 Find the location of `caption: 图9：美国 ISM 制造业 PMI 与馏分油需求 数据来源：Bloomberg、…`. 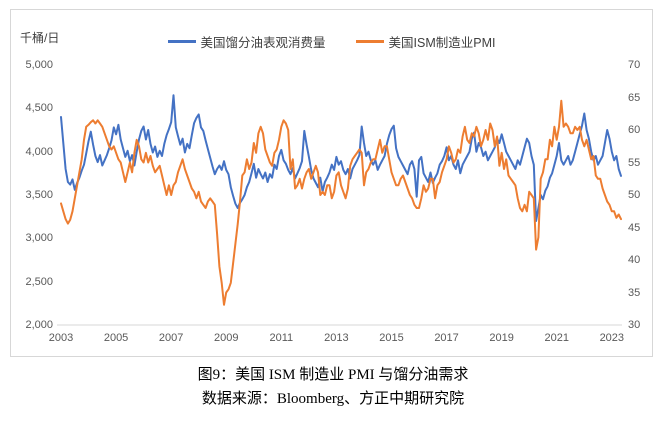

caption: 图9：美国 ISM 制造业 PMI 与馏分油需求 数据来源：Bloomberg、… is located at coordinates (333, 387).